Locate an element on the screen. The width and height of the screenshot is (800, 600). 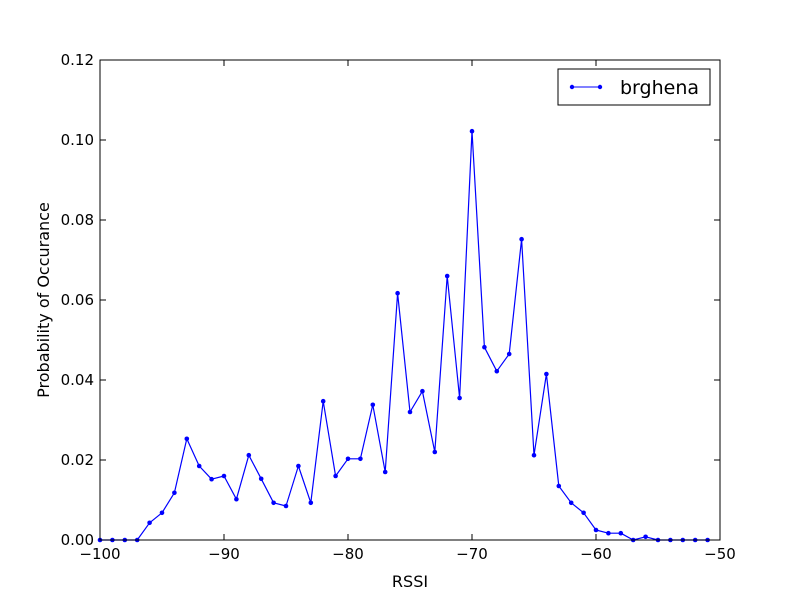
legend-label: brghena is located at coordinates (659, 88).